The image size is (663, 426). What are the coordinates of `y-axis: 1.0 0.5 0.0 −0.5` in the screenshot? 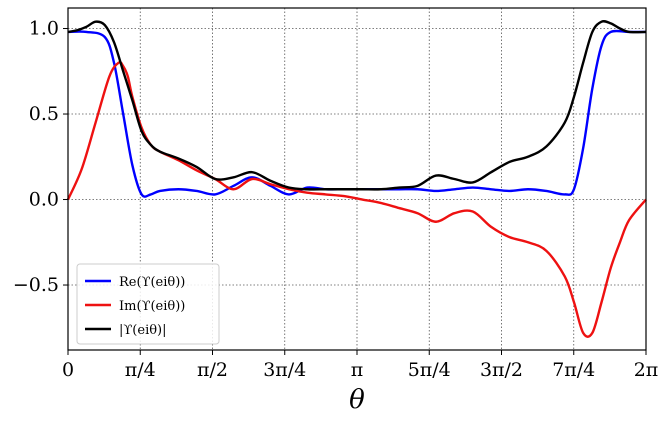 It's located at (40, 157).